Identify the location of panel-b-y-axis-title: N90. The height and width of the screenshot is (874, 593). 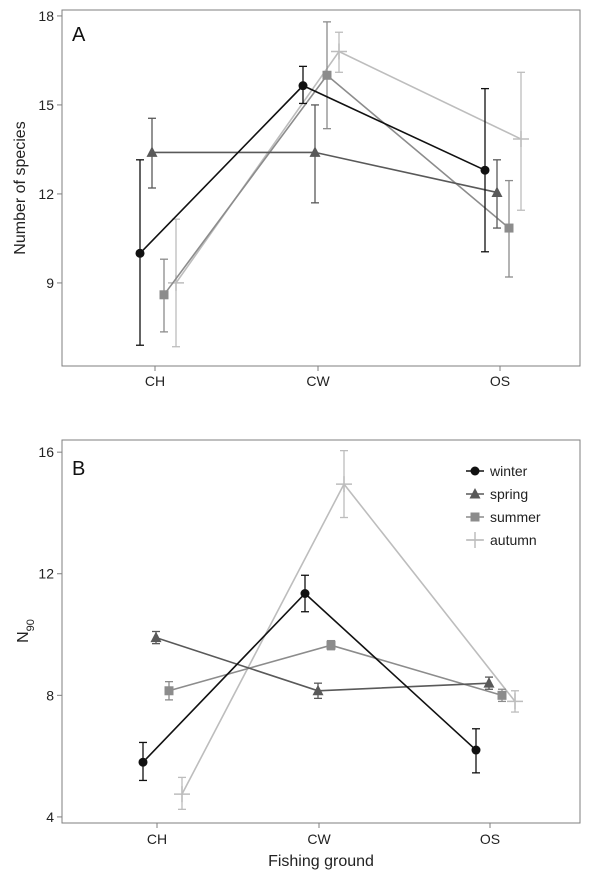
(26, 631).